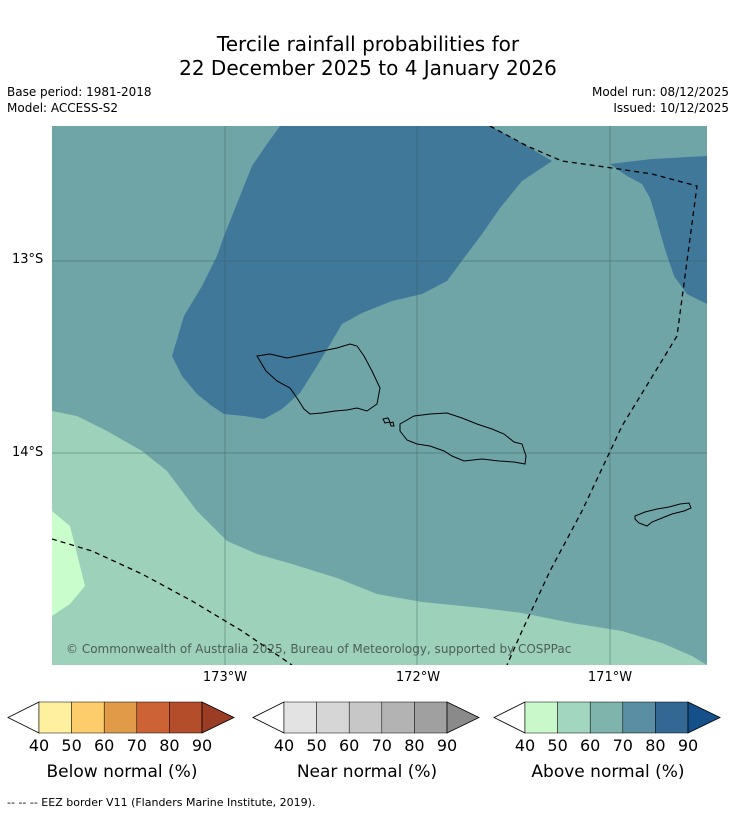  Describe the element at coordinates (368, 44) in the screenshot. I see `title-line-1: Tercile rainfall probabilities for` at that location.